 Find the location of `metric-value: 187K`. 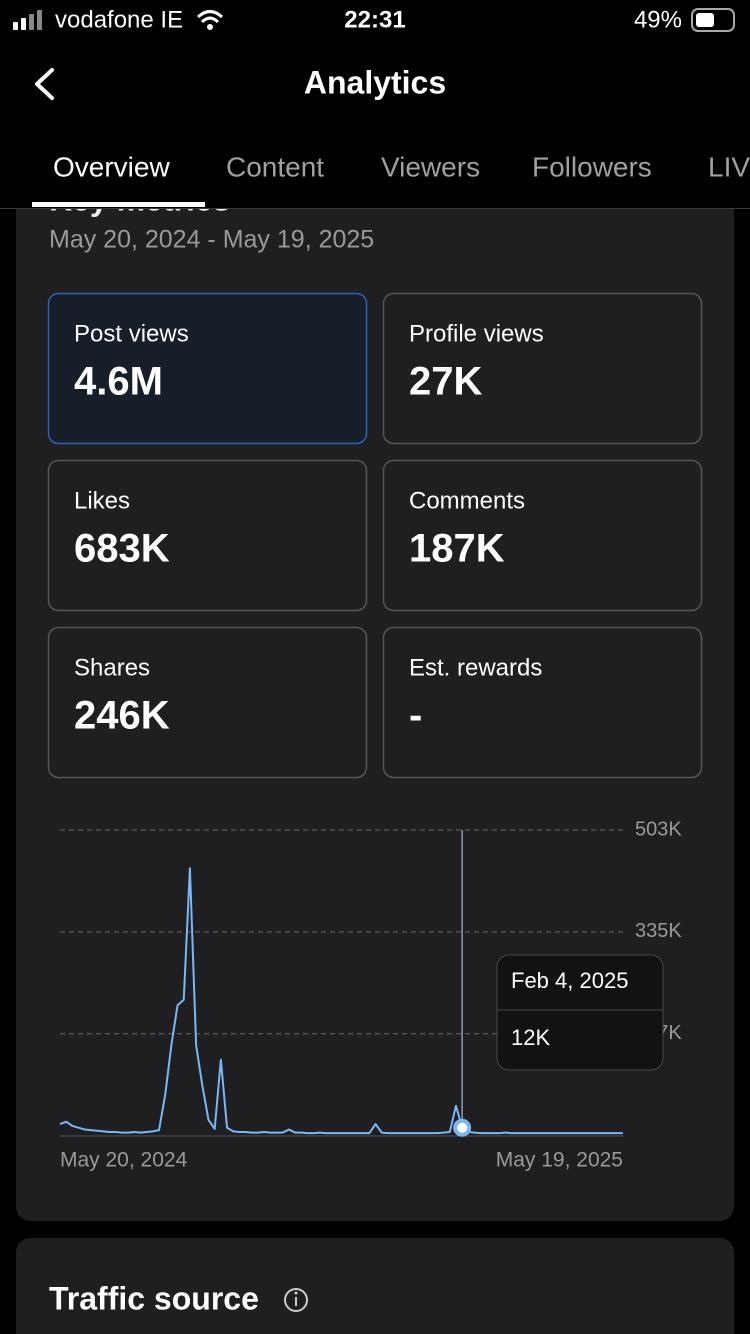

metric-value: 187K is located at coordinates (457, 549).